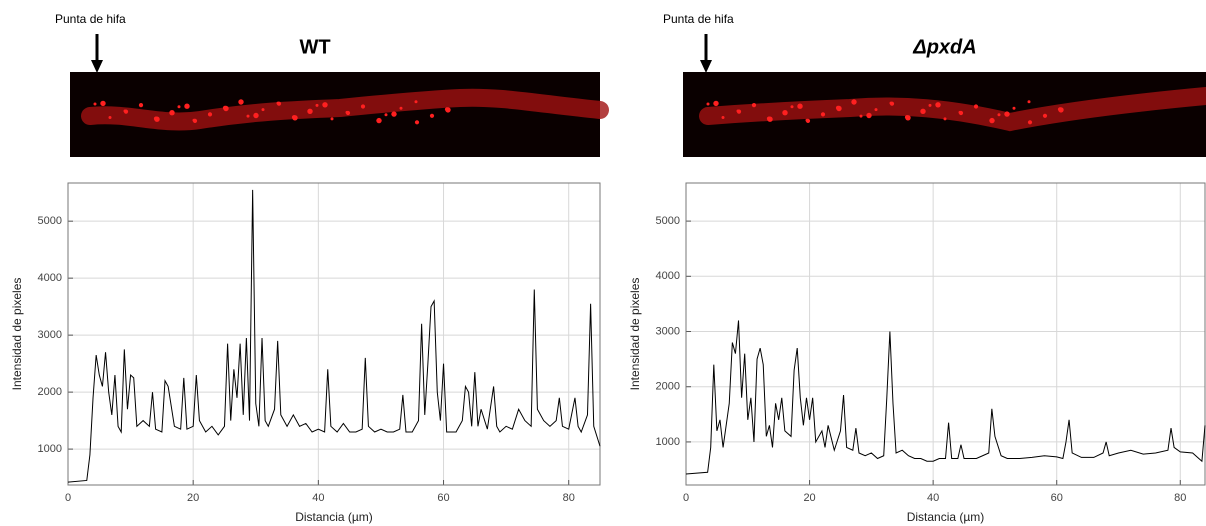  What do you see at coordinates (945, 397) in the screenshot?
I see `profile-line` at bounding box center [945, 397].